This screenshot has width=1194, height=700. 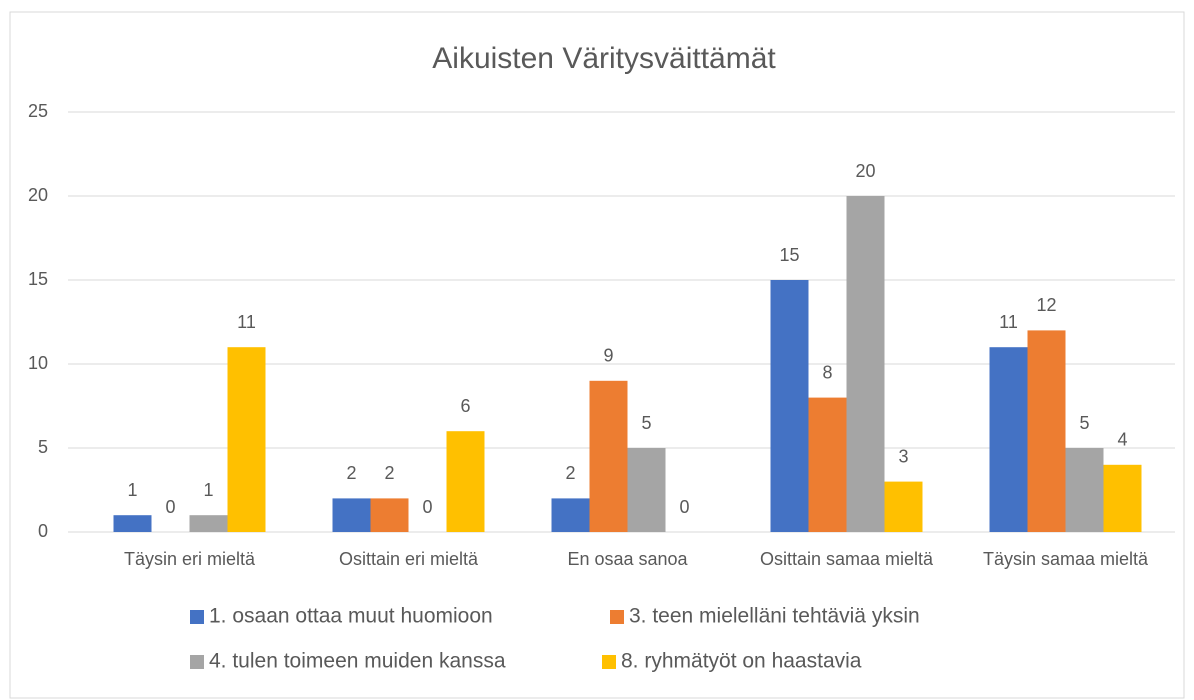 I want to click on legend-label: 1. osaan ottaa muut huomioon, so click(x=351, y=616).